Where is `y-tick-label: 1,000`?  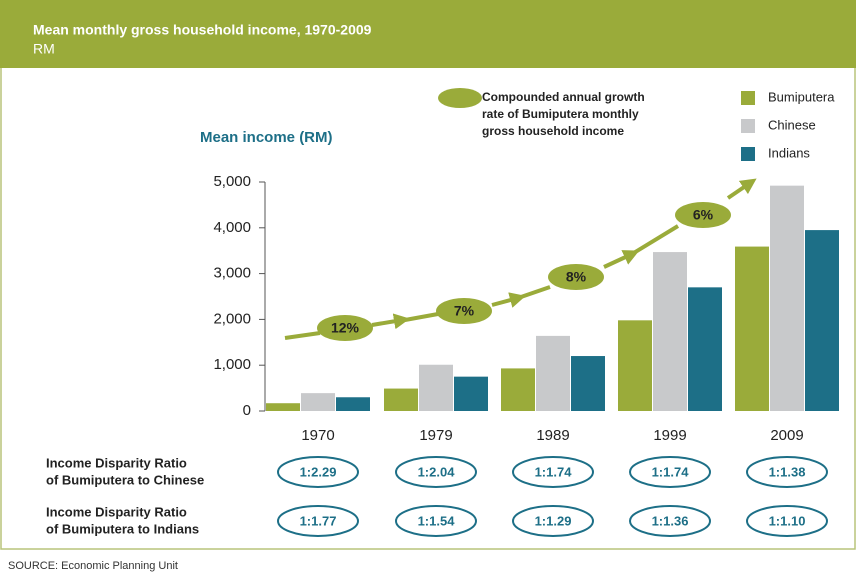 y-tick-label: 1,000 is located at coordinates (232, 364).